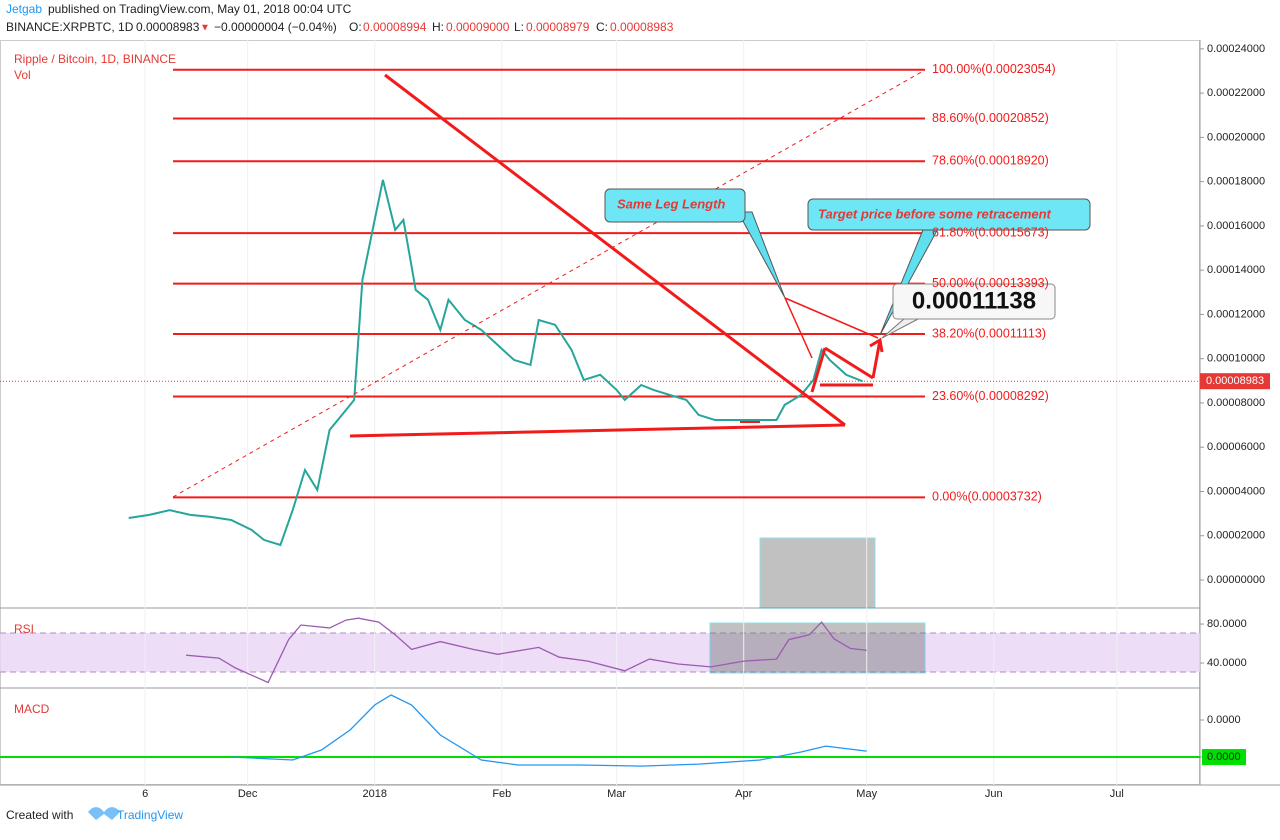  What do you see at coordinates (876, 359) in the screenshot?
I see `target-arrow` at bounding box center [876, 359].